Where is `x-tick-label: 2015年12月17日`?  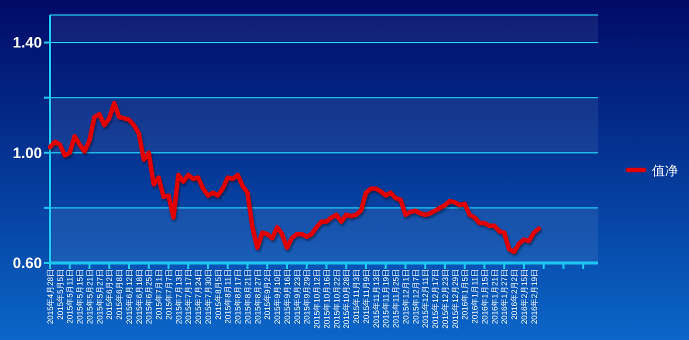 x-tick-label: 2015年12月17日 is located at coordinates (435, 299).